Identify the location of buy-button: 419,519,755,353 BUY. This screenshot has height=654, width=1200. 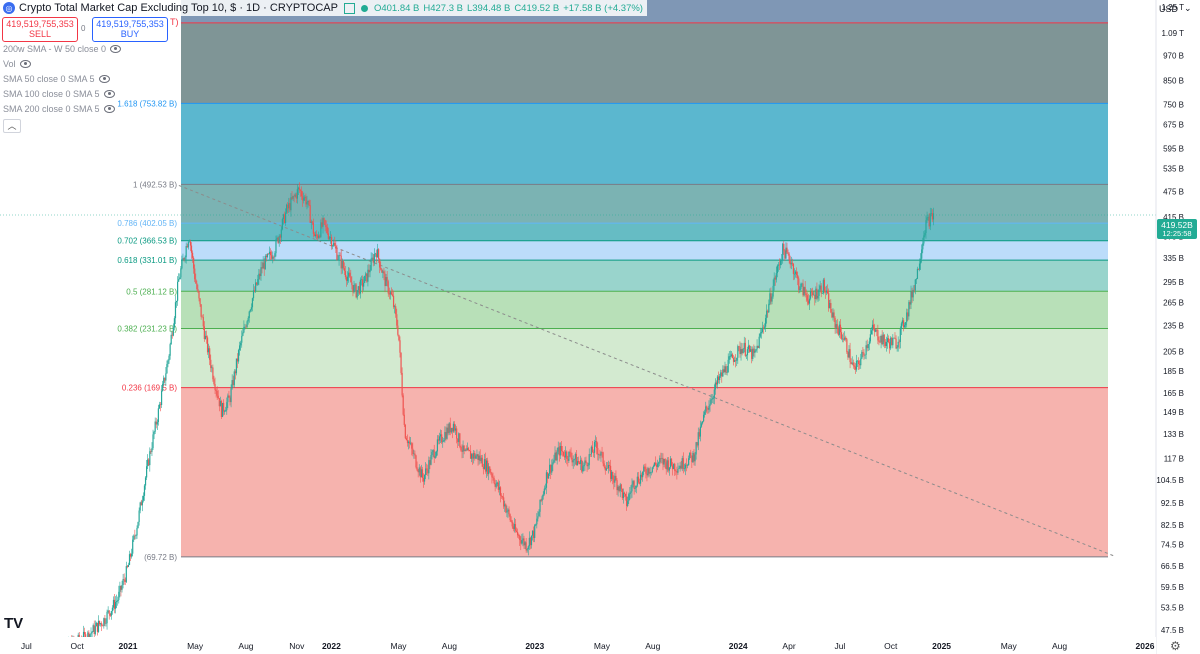
(130, 29).